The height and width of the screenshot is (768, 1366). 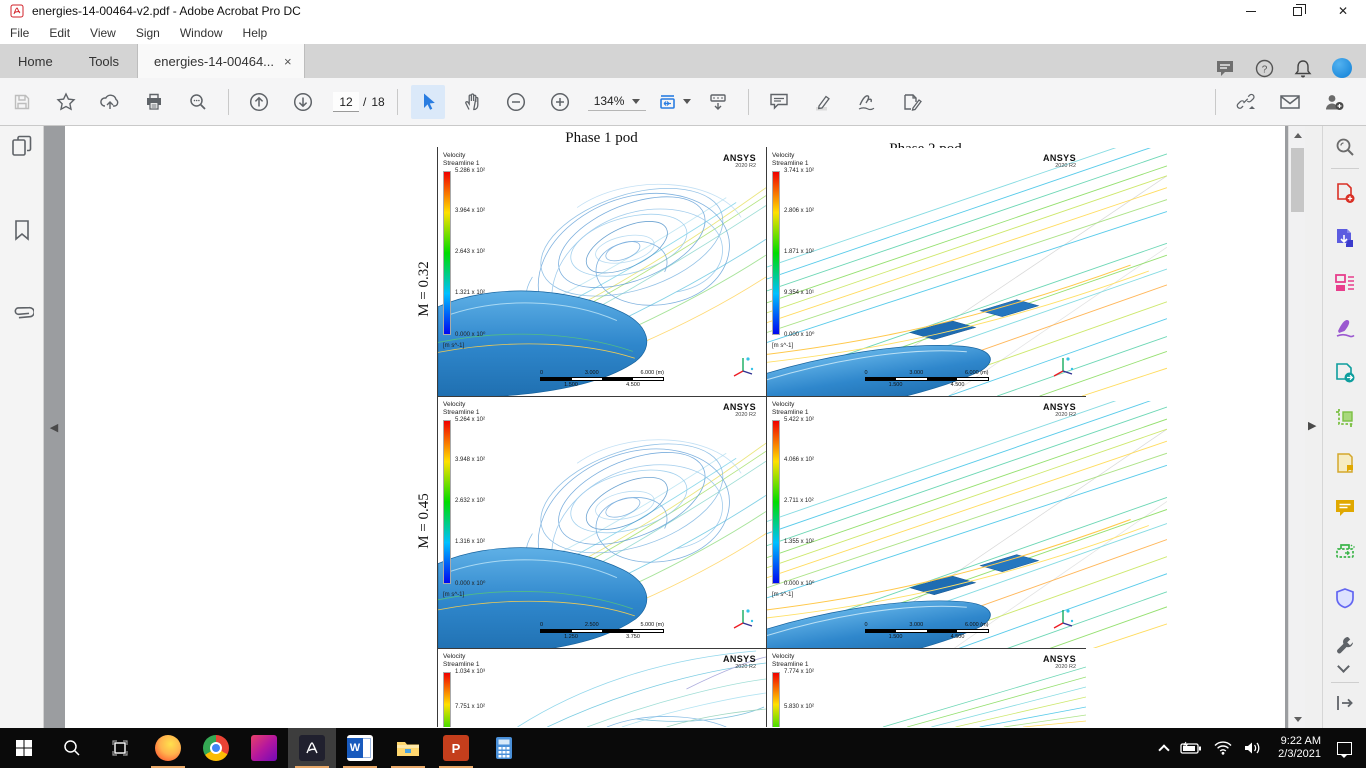 I want to click on export-pdf-icon, so click(x=1345, y=238).